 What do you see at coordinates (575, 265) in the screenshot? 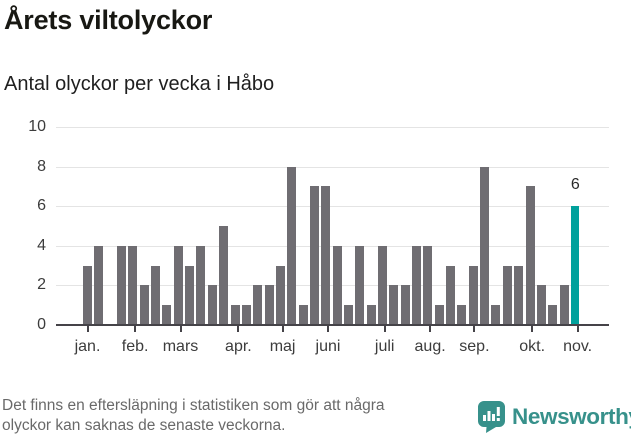
I see `bar-highlighted` at bounding box center [575, 265].